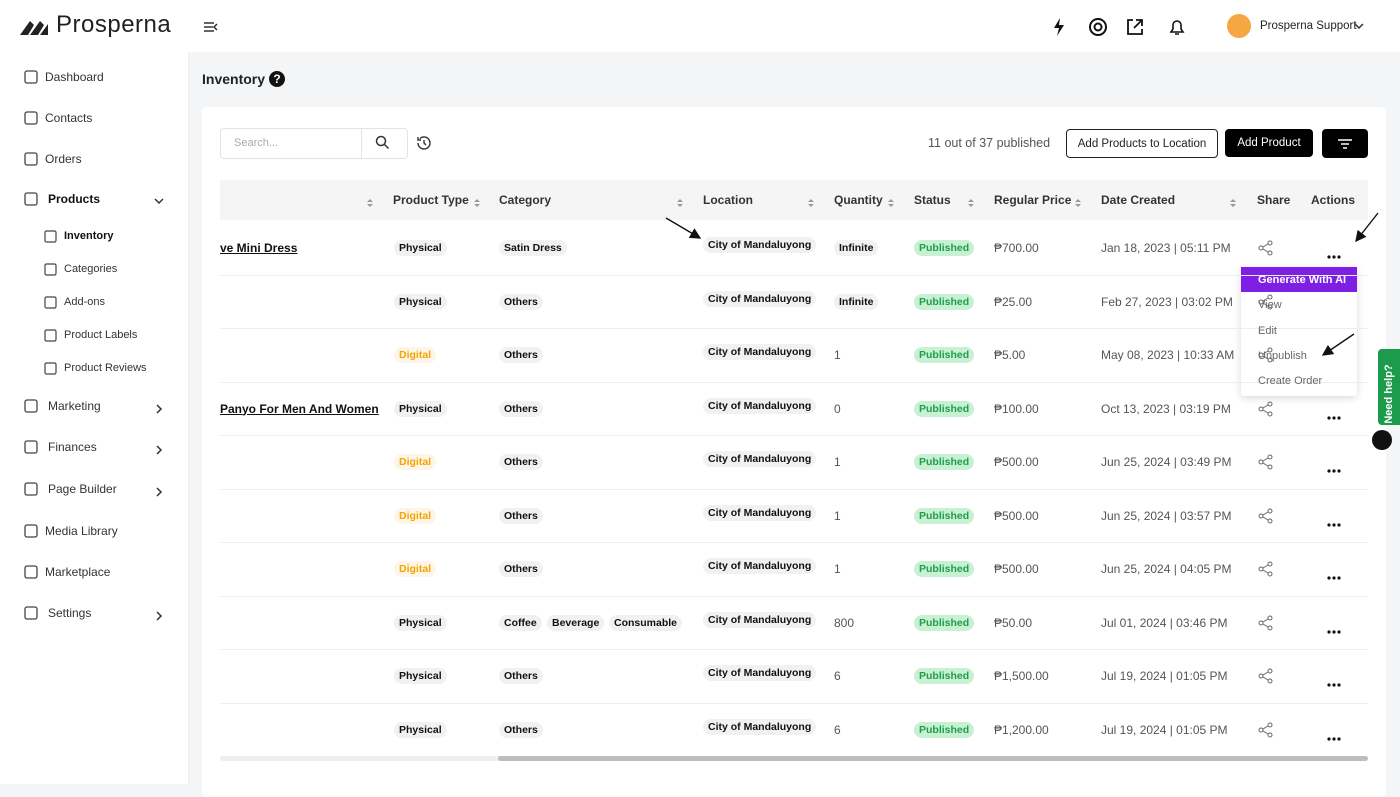 This screenshot has height=797, width=1400. Describe the element at coordinates (259, 248) in the screenshot. I see `product-name: ve Mini Dress` at that location.